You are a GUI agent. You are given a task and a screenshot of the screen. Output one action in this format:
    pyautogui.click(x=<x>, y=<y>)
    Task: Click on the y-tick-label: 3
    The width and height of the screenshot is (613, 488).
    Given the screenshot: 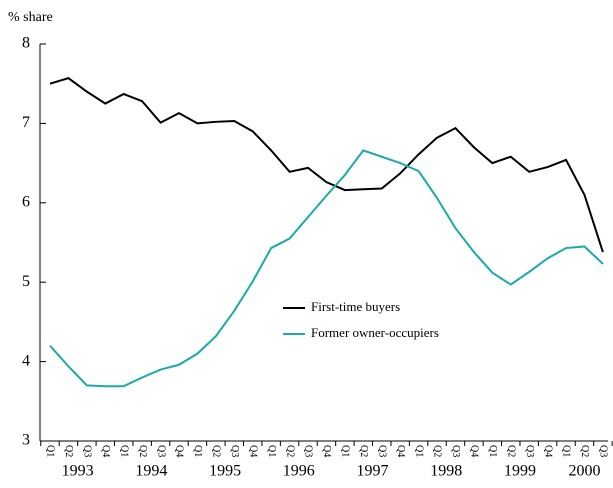 What is the action you would take?
    pyautogui.click(x=26, y=440)
    